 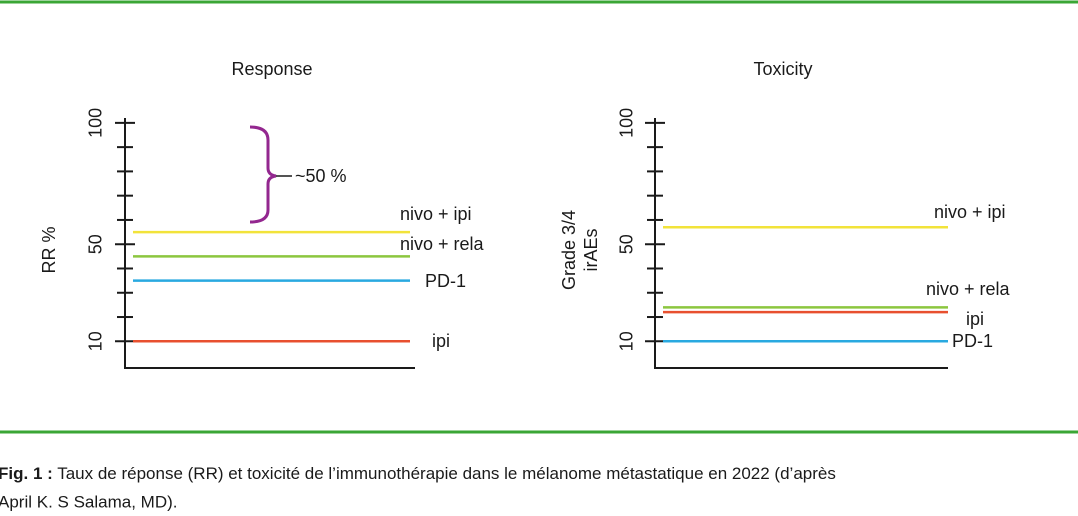 What do you see at coordinates (26, 473) in the screenshot?
I see `caption-label: Fig. 1 :` at bounding box center [26, 473].